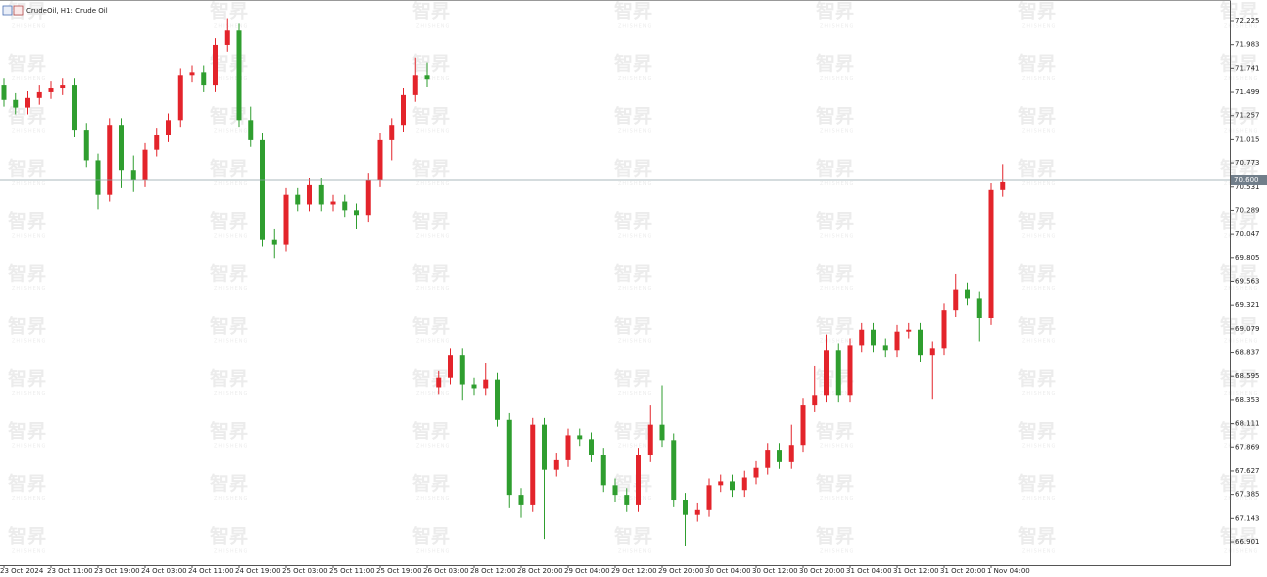 The width and height of the screenshot is (1267, 577). What do you see at coordinates (1247, 258) in the screenshot?
I see `y-tick-label: 69.805` at bounding box center [1247, 258].